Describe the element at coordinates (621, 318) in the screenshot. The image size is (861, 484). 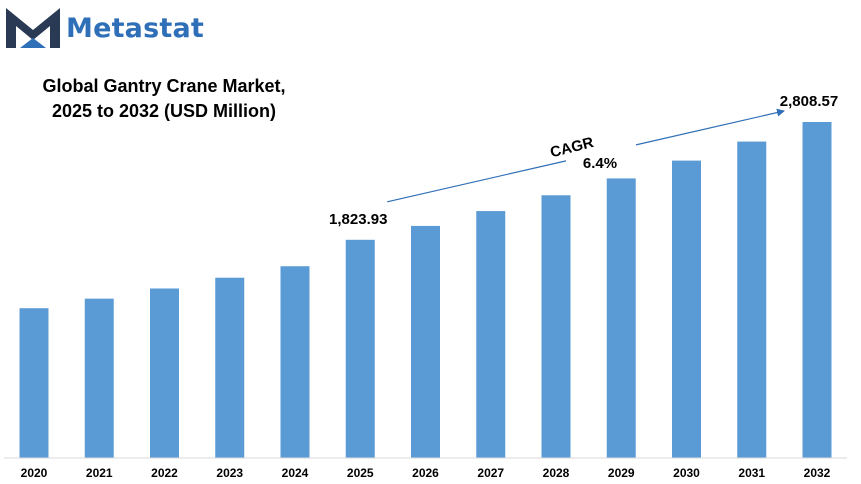
I see `bar-2029` at that location.